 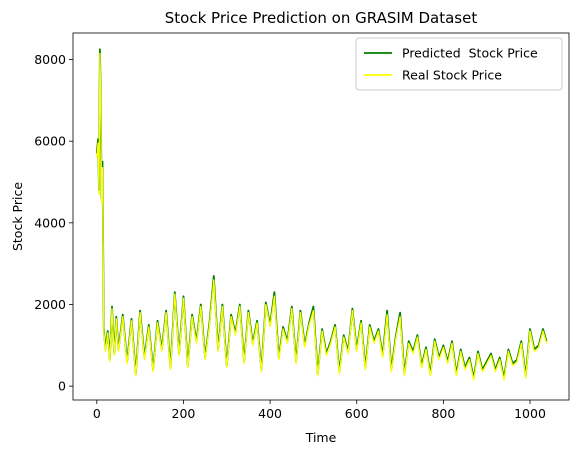 What do you see at coordinates (97, 413) in the screenshot?
I see `x-tick-label: 0` at bounding box center [97, 413].